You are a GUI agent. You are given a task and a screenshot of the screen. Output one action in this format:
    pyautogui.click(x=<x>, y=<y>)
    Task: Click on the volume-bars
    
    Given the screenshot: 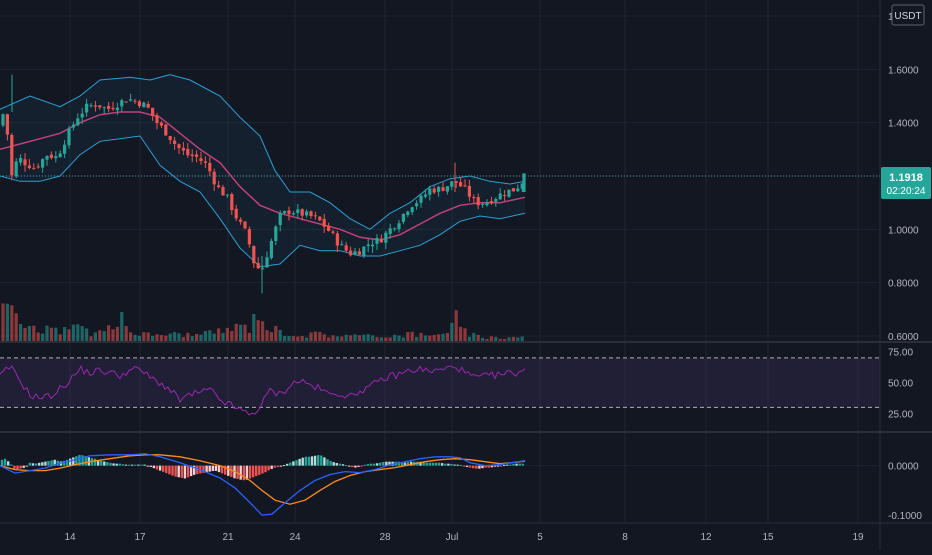 What is the action you would take?
    pyautogui.click(x=262, y=323)
    